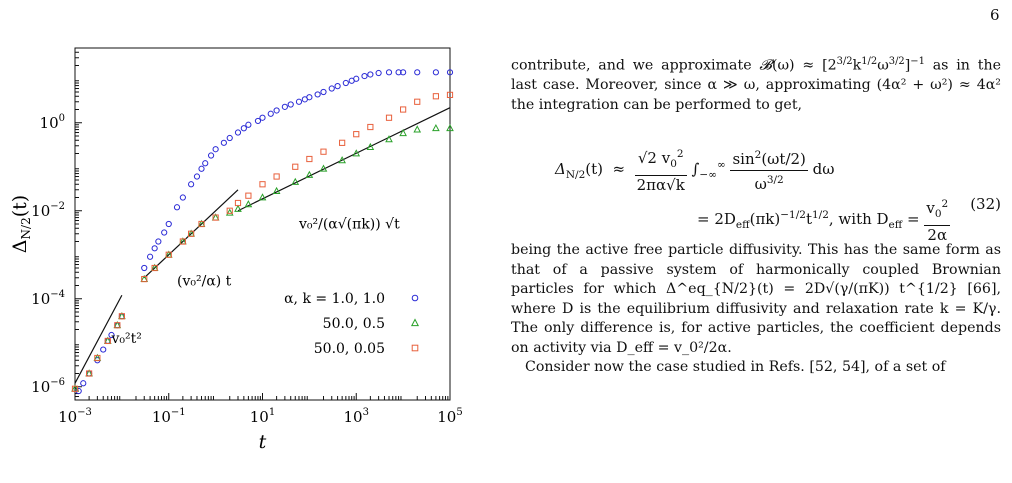  What do you see at coordinates (52, 122) in the screenshot?
I see `y-tick-label: 10⁰` at bounding box center [52, 122].